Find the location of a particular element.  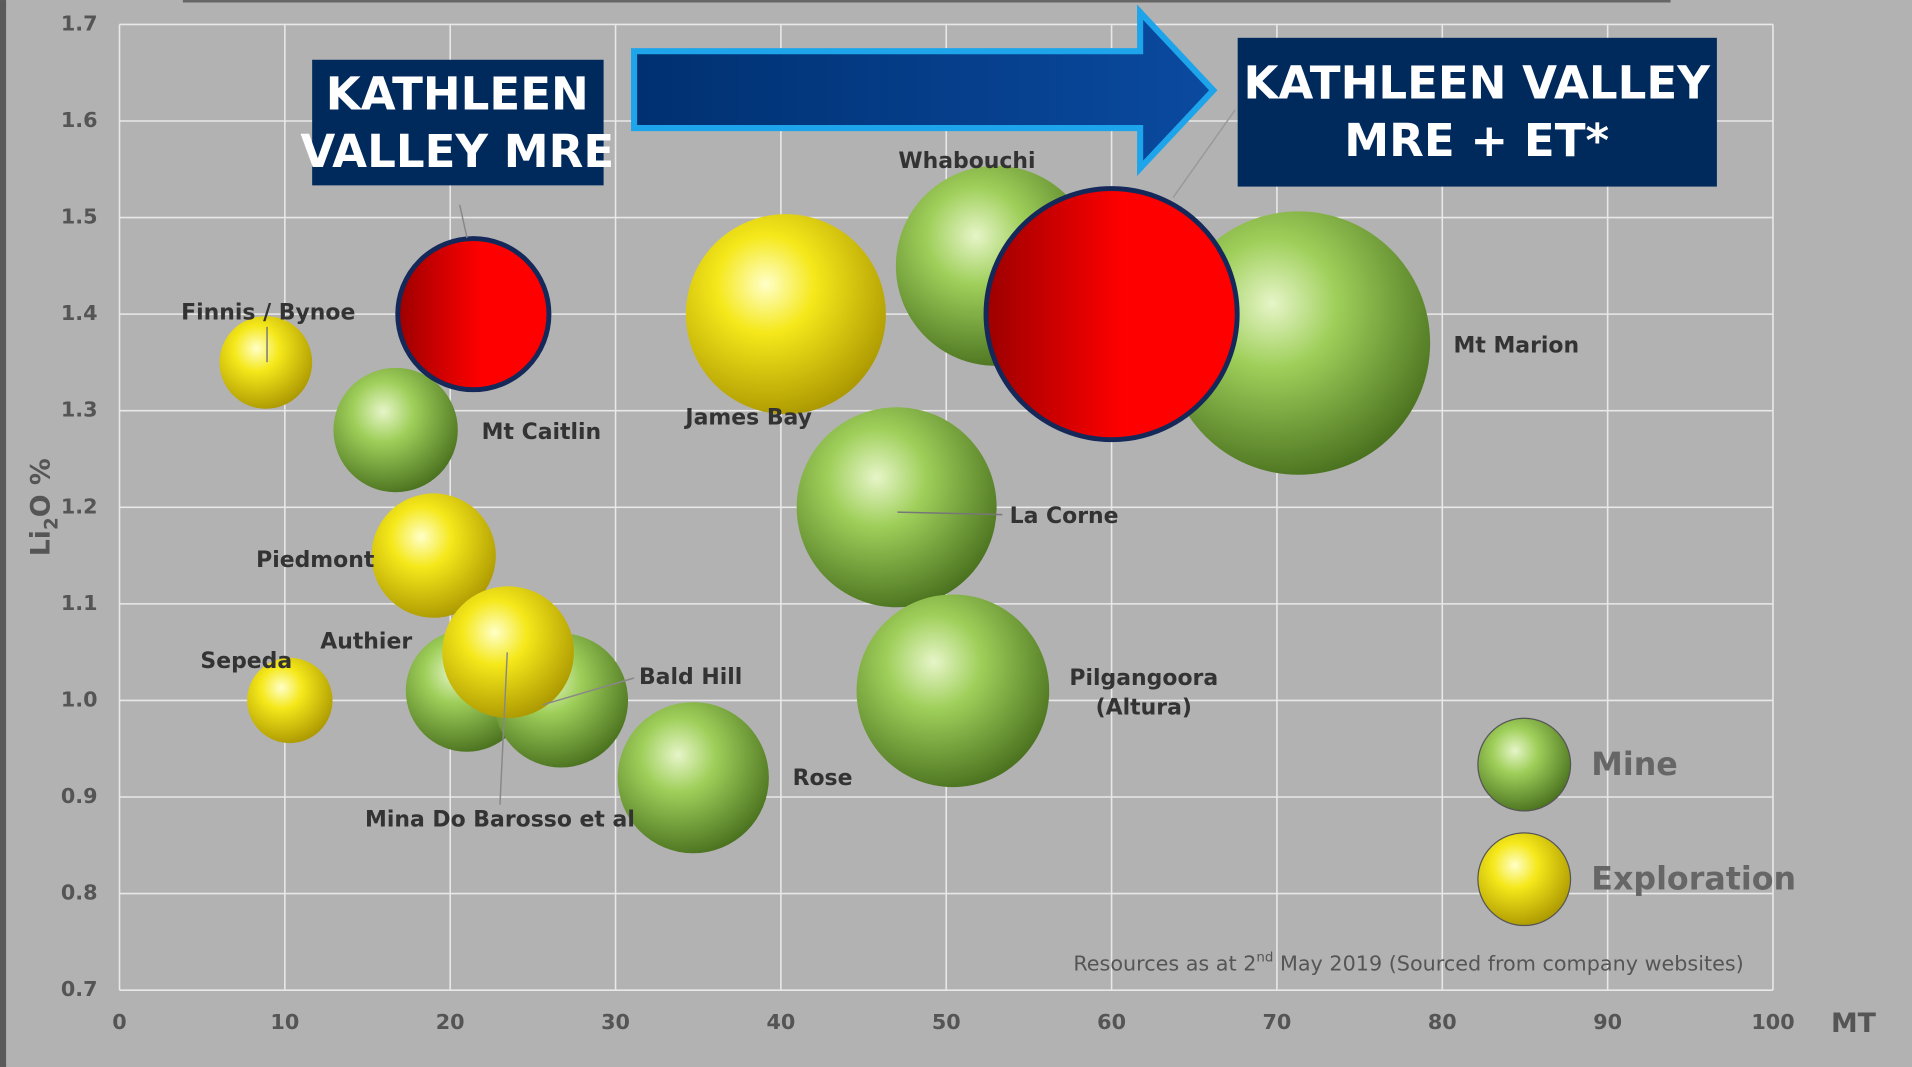

point-label: Authier is located at coordinates (366, 642).